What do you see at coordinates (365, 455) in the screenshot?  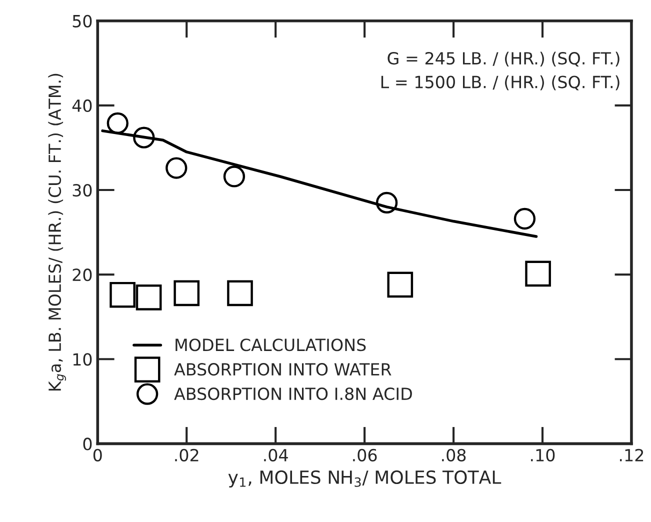 I see `x-tick-label: .06` at bounding box center [365, 455].